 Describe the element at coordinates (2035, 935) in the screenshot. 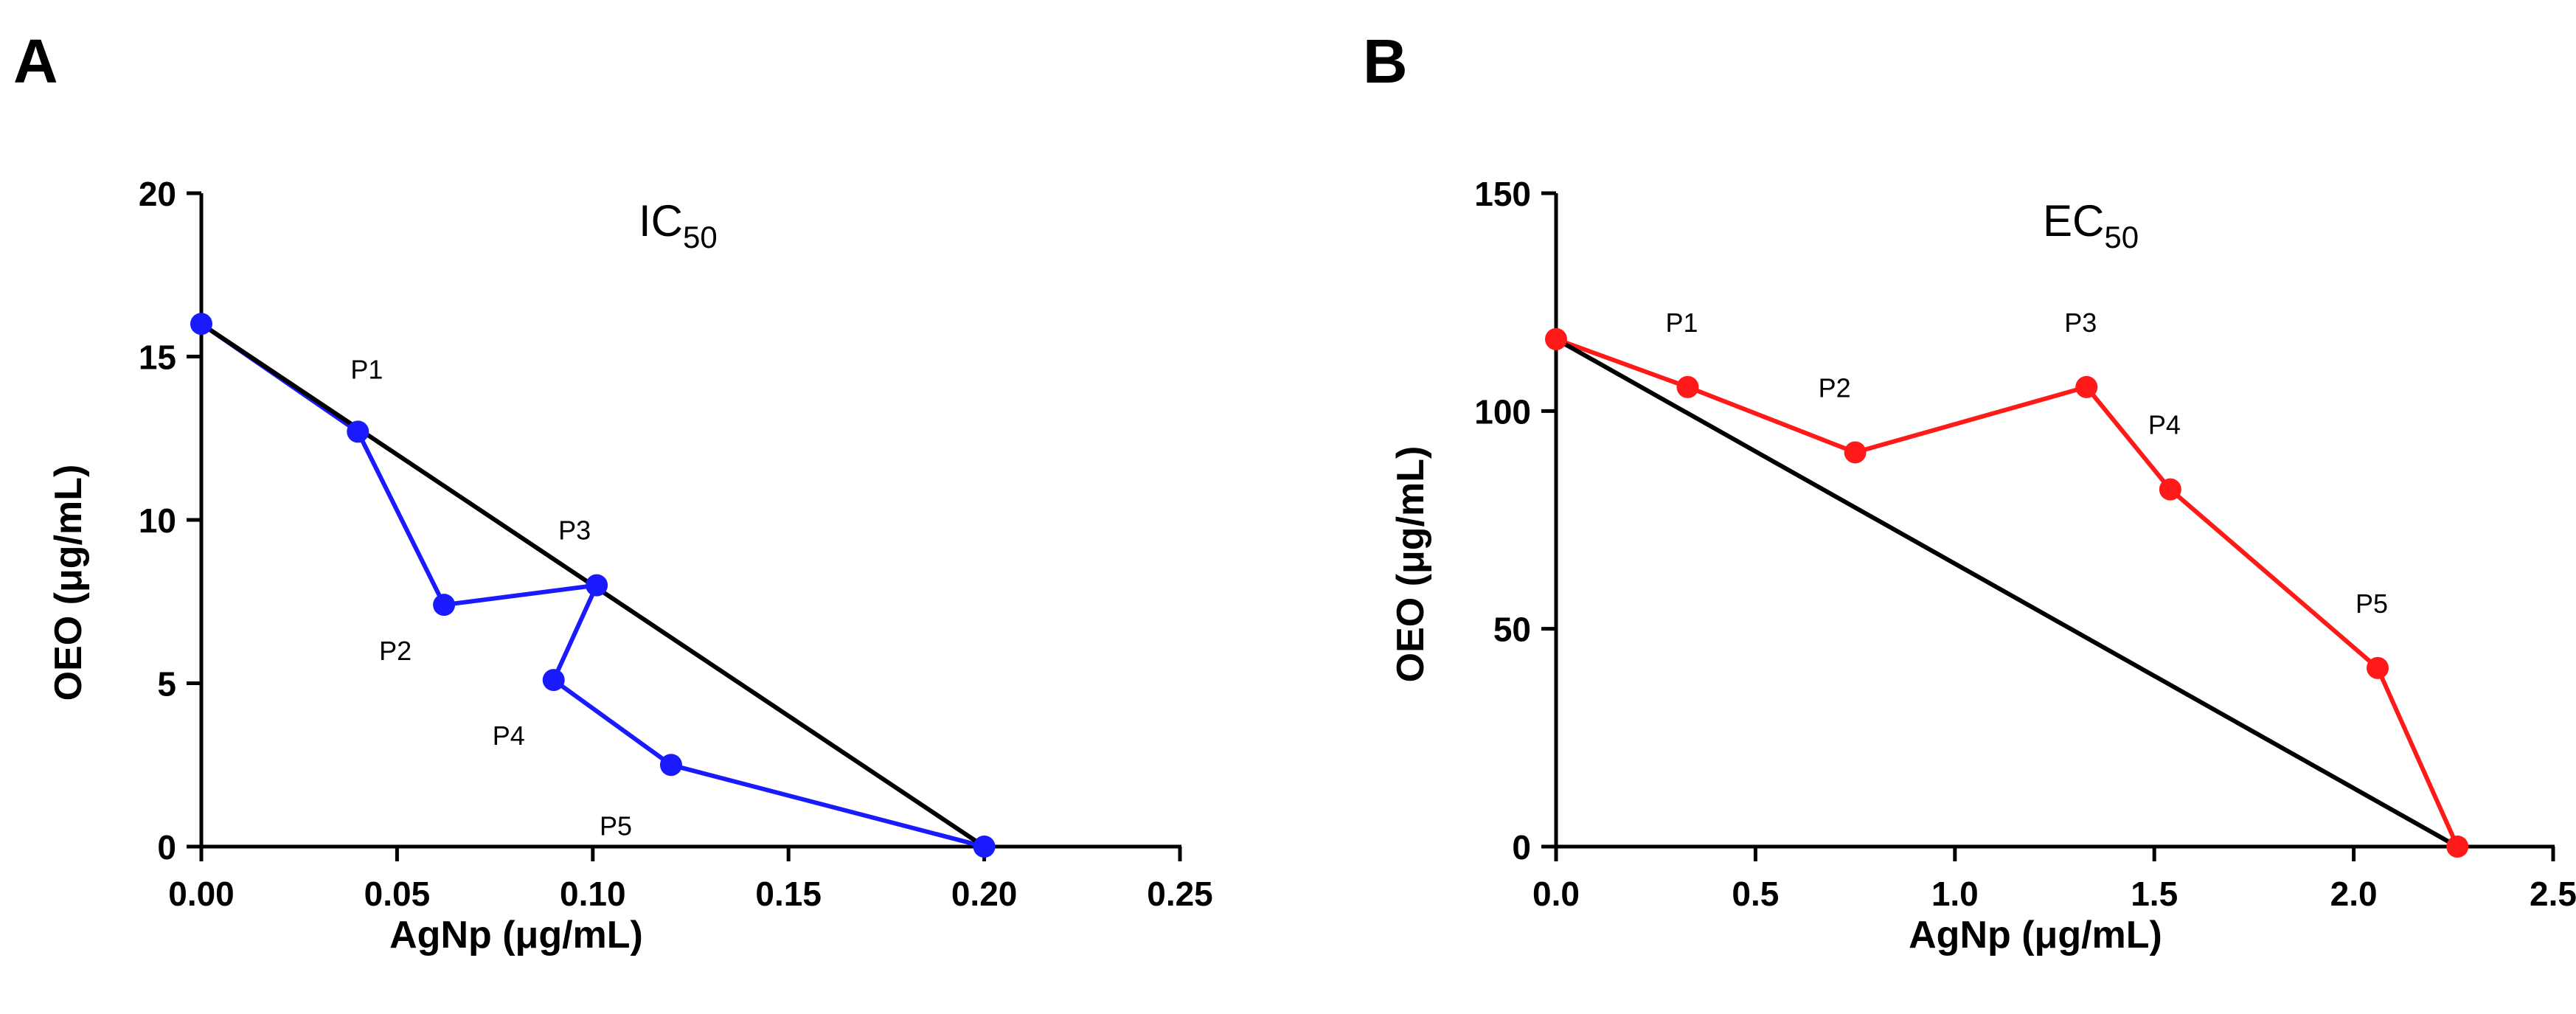

I see `x-axis-title-b: AgNp (μg/mL)` at that location.